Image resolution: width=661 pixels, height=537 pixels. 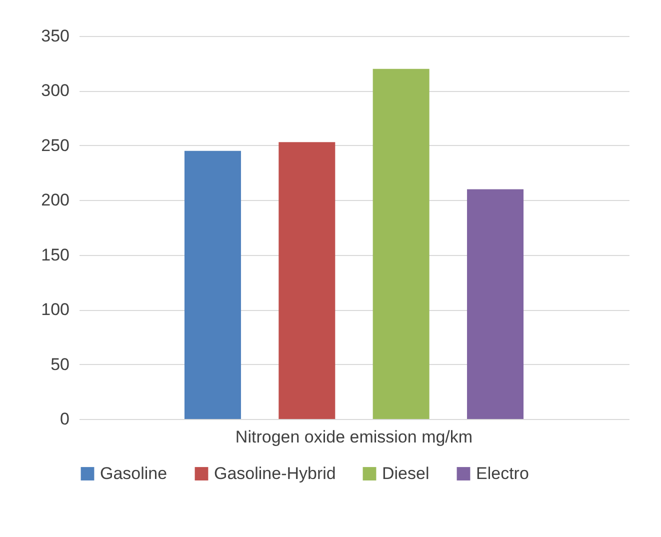 What do you see at coordinates (275, 473) in the screenshot?
I see `legend-label: Gasoline-Hybrid` at bounding box center [275, 473].